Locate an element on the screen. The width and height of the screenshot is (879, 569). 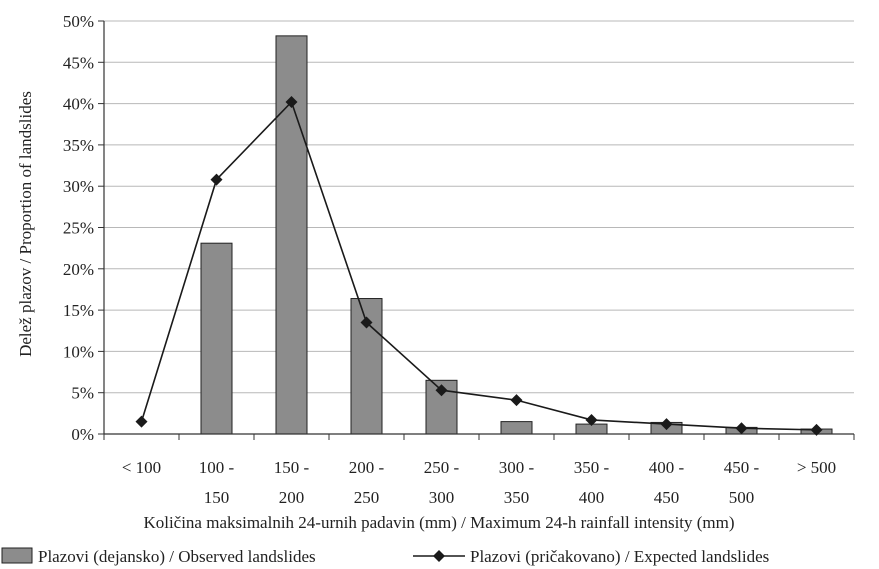
legend-swatch-observed is located at coordinates (17, 555).